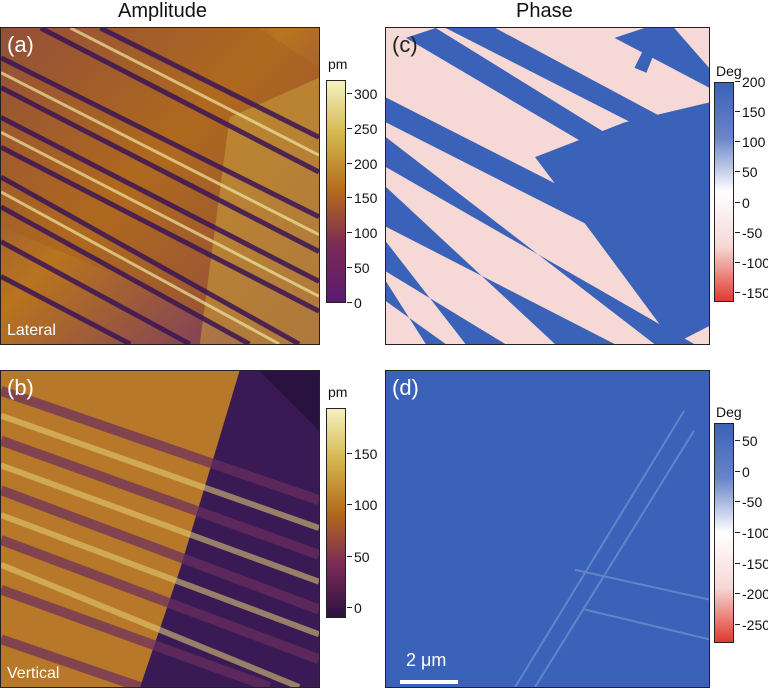 The width and height of the screenshot is (768, 691). What do you see at coordinates (362, 505) in the screenshot?
I see `colorbar-b-tick: 100` at bounding box center [362, 505].